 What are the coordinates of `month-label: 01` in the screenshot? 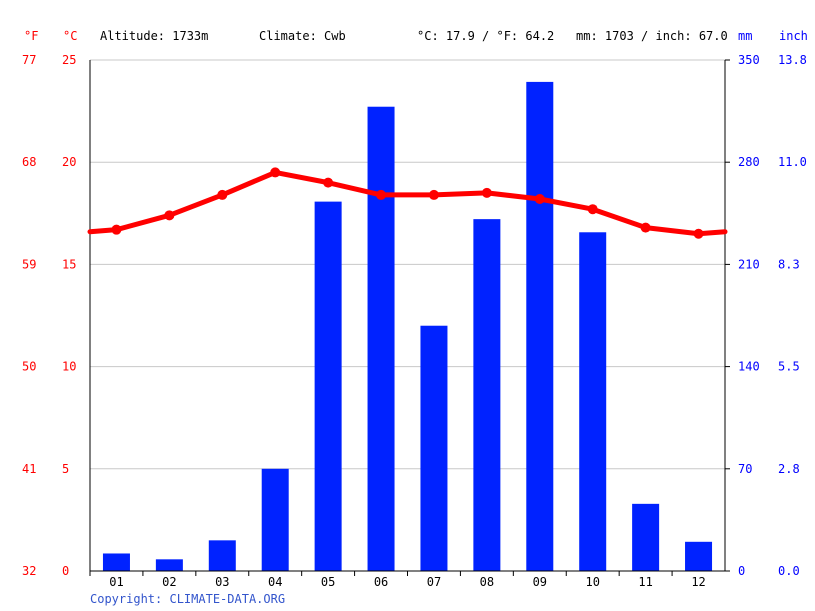 It's located at (116, 582).